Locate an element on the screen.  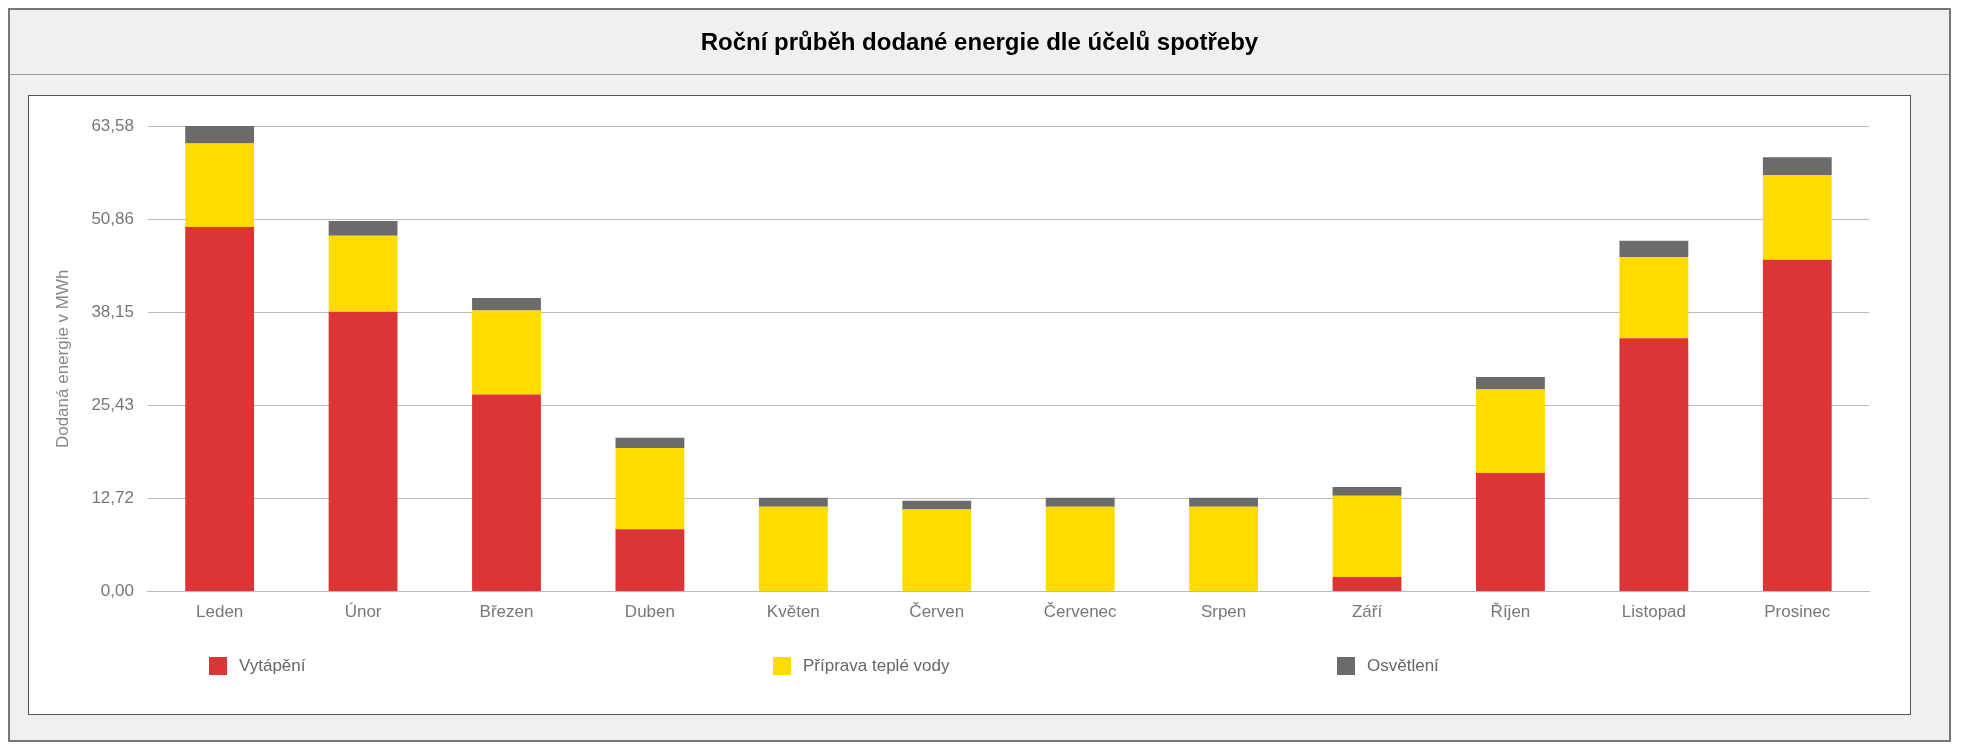
x-tick-label: Červen is located at coordinates (937, 612).